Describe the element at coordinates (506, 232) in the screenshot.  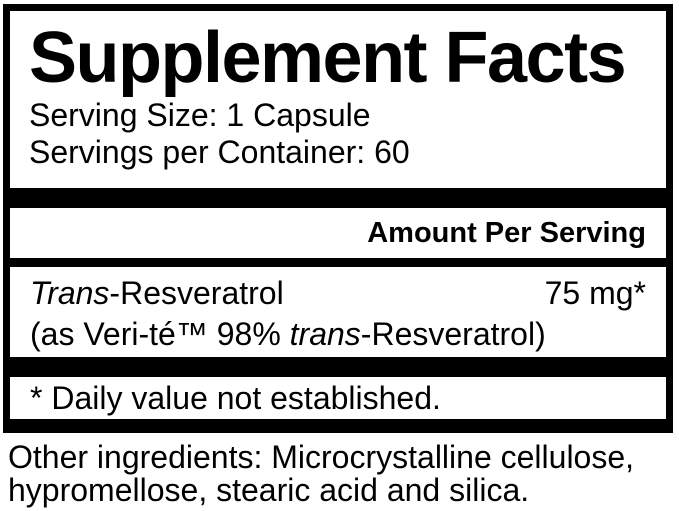
I see `amount-per-serving-header: Amount Per Serving` at that location.